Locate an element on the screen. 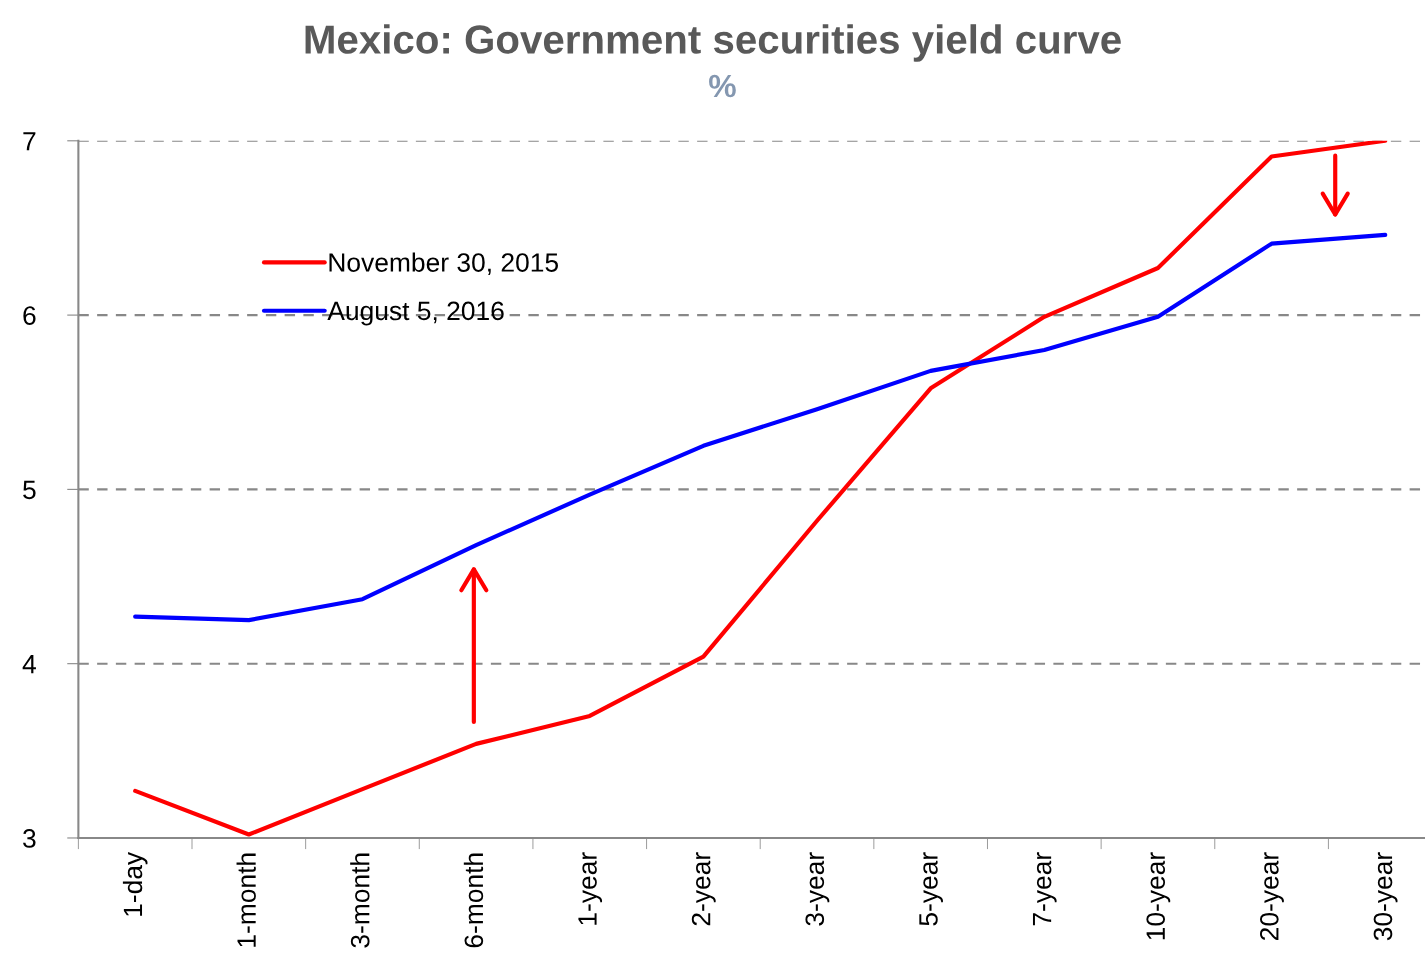 The image size is (1425, 971). chart-title: Mexico: Government securities yield curve is located at coordinates (713, 43).